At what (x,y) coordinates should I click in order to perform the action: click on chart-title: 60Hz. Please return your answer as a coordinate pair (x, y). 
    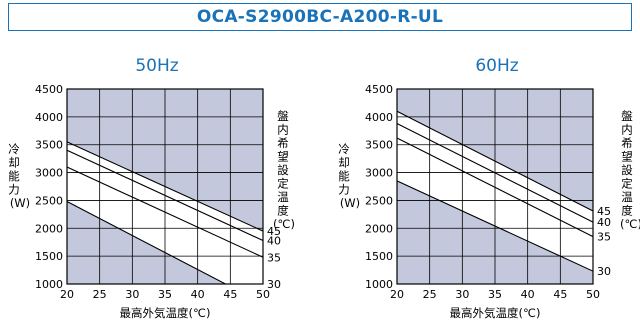
    Looking at the image, I should click on (496, 66).